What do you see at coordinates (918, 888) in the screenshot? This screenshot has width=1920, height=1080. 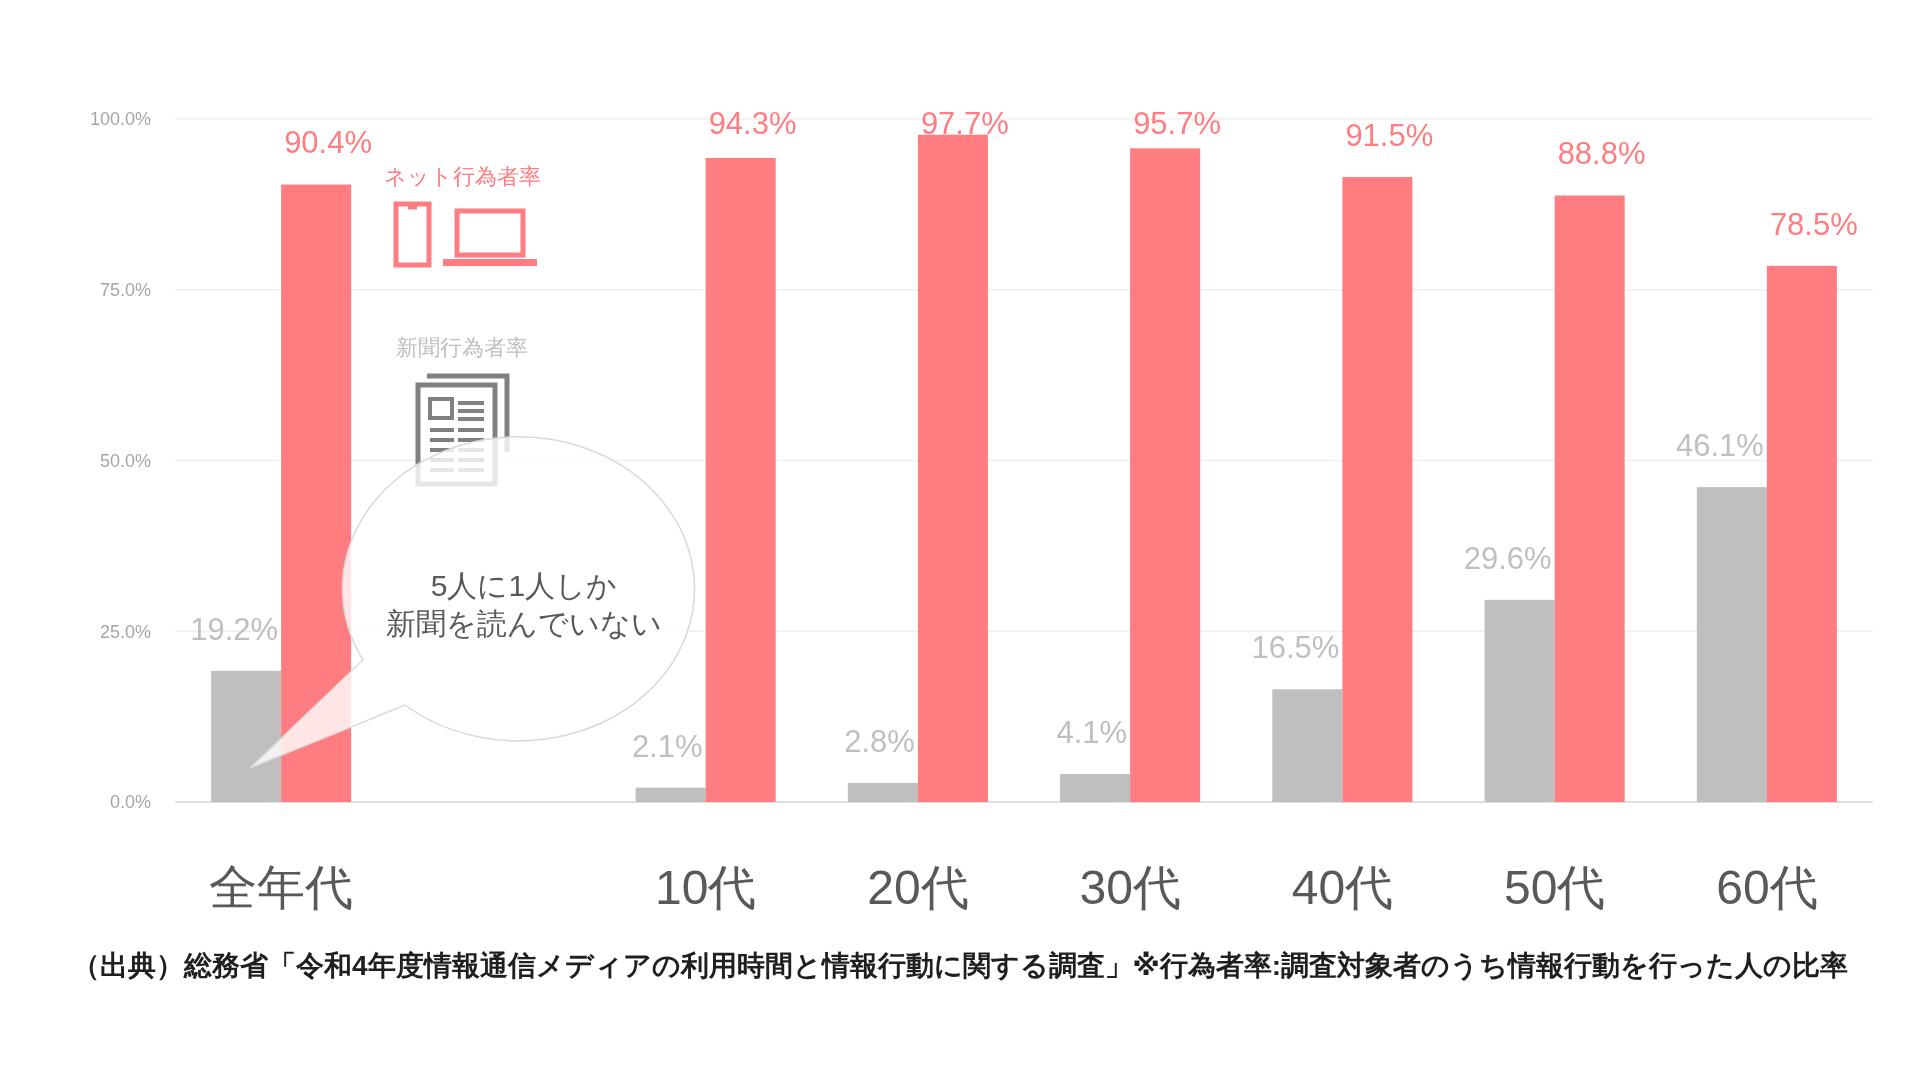 I see `x-tick-label: 20代` at bounding box center [918, 888].